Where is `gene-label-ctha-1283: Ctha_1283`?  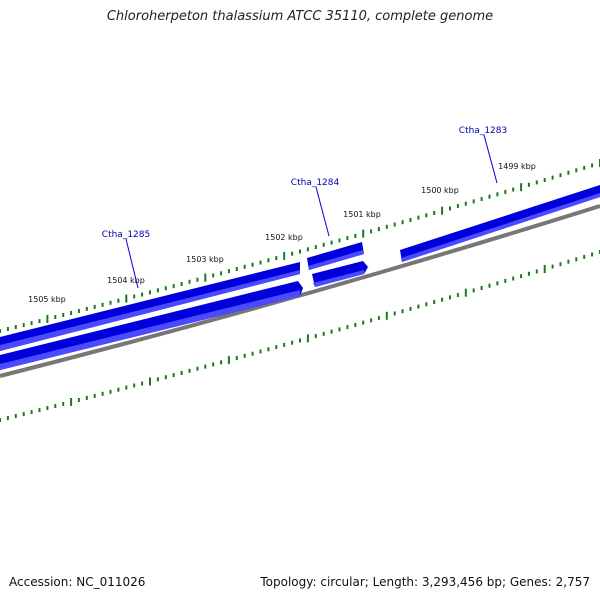
gene-label-ctha-1283: Ctha_1283 is located at coordinates (483, 131).